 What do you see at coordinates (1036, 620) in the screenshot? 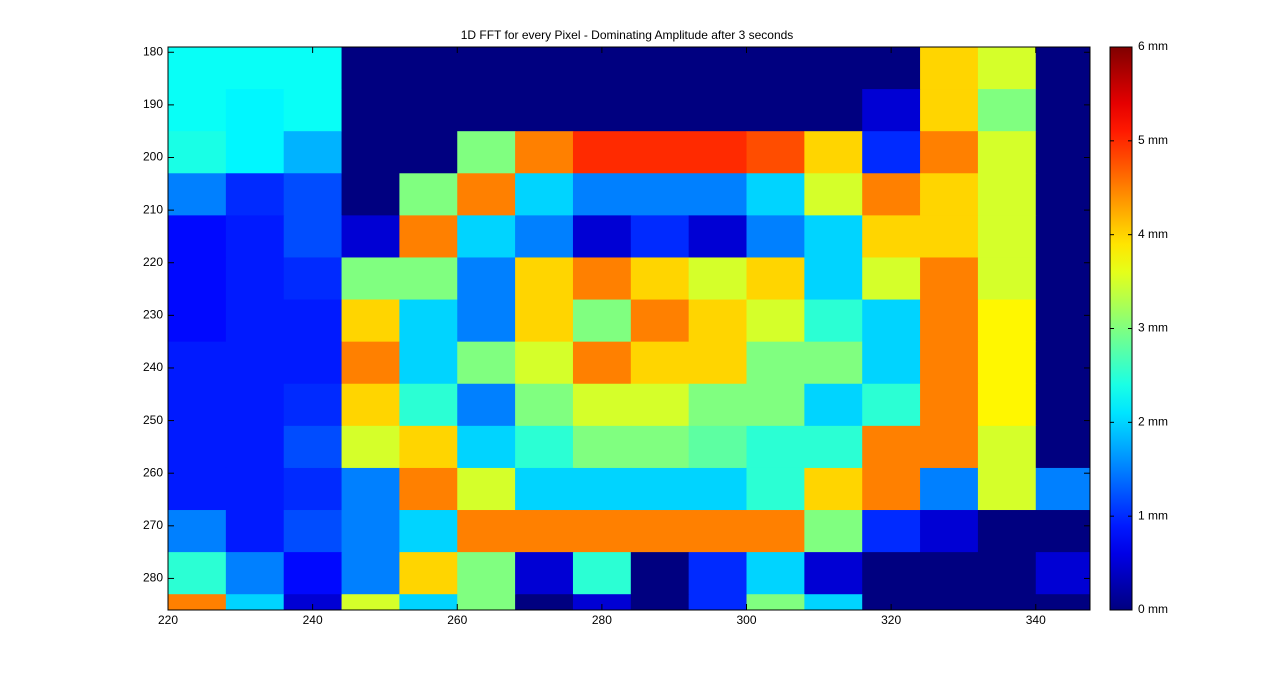
I see `x-tick-label: 340` at bounding box center [1036, 620].